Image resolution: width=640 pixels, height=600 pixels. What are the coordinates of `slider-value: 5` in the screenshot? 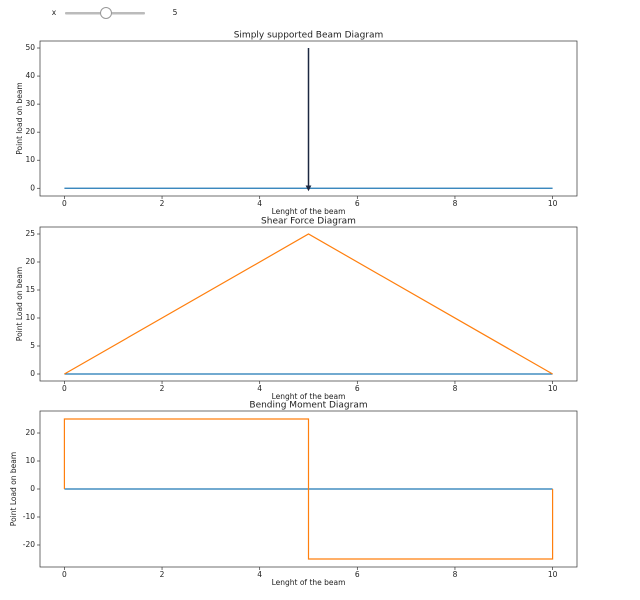 It's located at (175, 12).